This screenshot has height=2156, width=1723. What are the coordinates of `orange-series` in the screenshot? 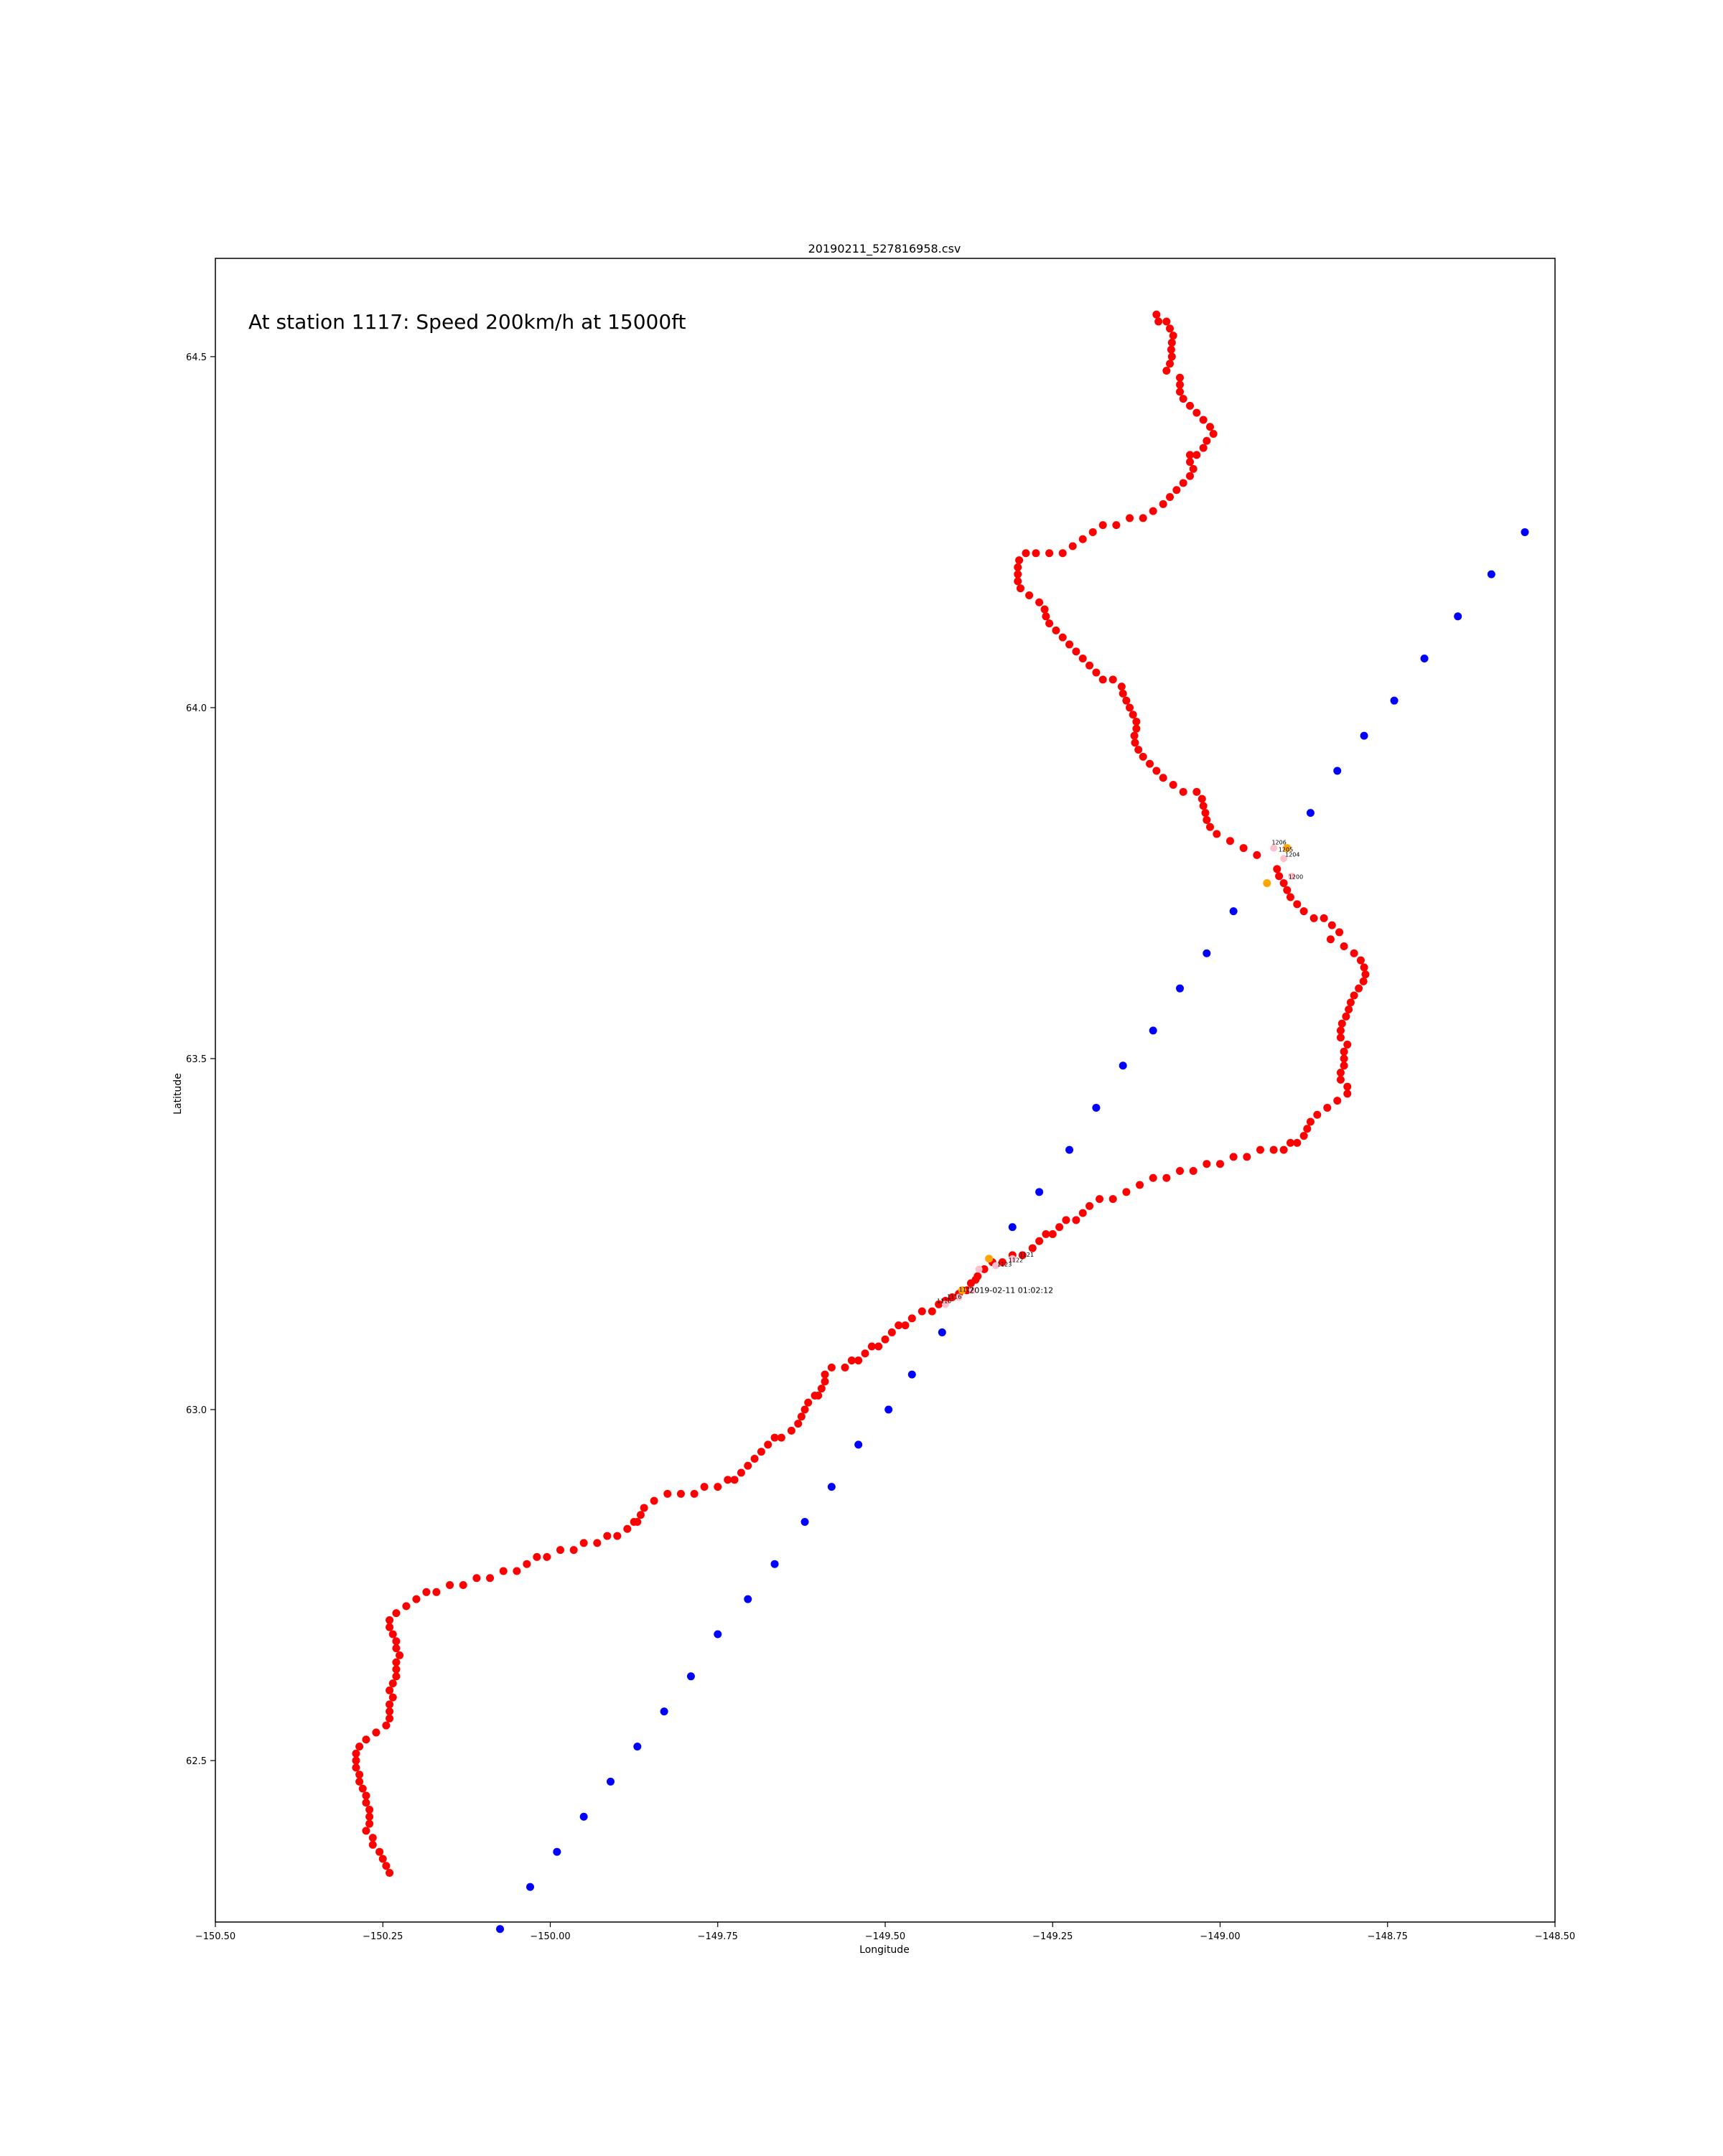 It's located at (1125, 1069).